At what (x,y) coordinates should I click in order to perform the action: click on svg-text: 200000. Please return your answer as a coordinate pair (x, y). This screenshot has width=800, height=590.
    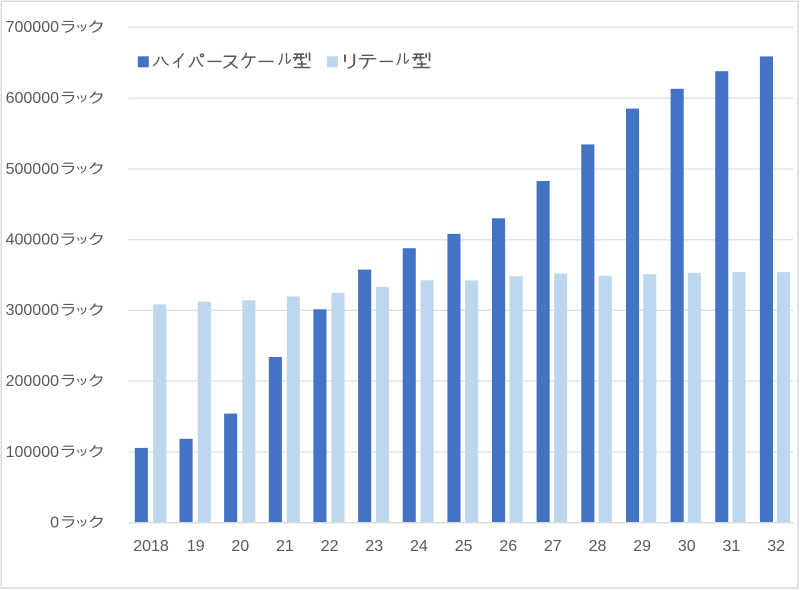
    Looking at the image, I should click on (32, 381).